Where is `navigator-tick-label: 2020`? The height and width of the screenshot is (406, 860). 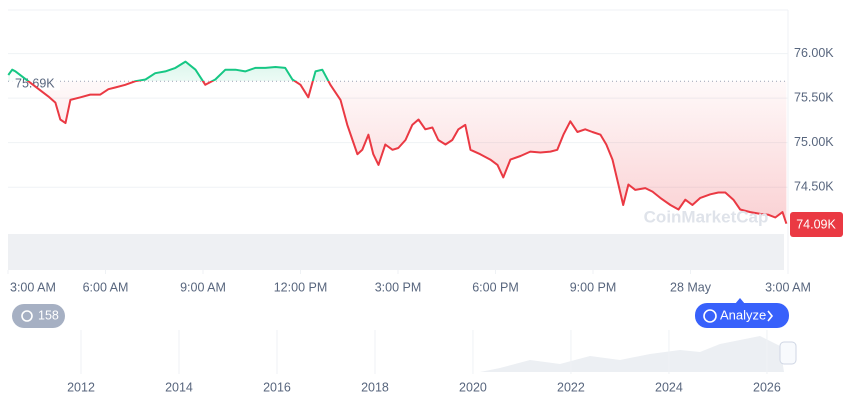
navigator-tick-label: 2020 is located at coordinates (473, 387).